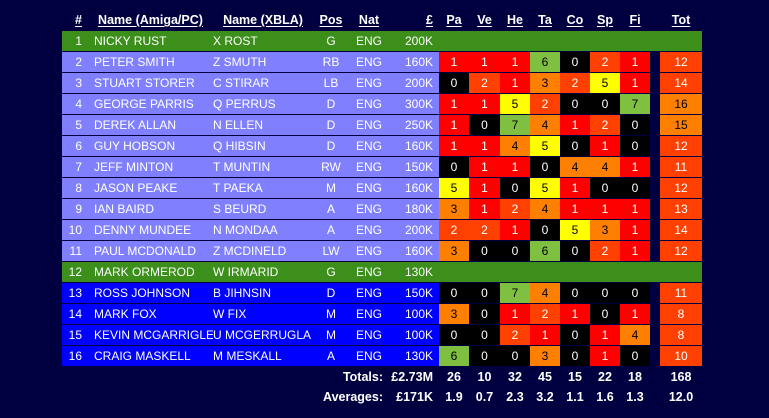 This screenshot has height=418, width=769. What do you see at coordinates (382, 125) in the screenshot?
I see `player-row: 5 DEREK ALLAN N ELLEN D ENG 250K 1 0 7 4 1 2 0 15` at bounding box center [382, 125].